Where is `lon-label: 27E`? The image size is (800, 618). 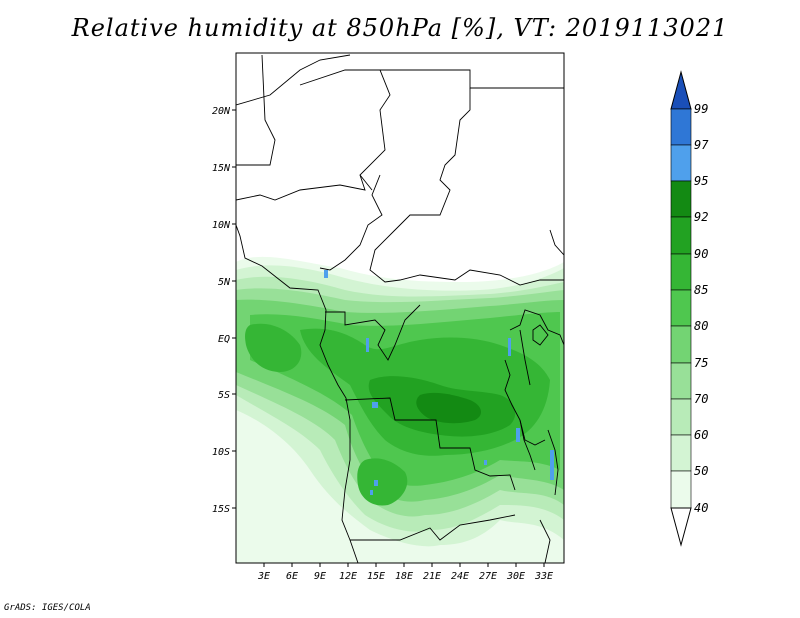
lon-label: 27E is located at coordinates (488, 576).